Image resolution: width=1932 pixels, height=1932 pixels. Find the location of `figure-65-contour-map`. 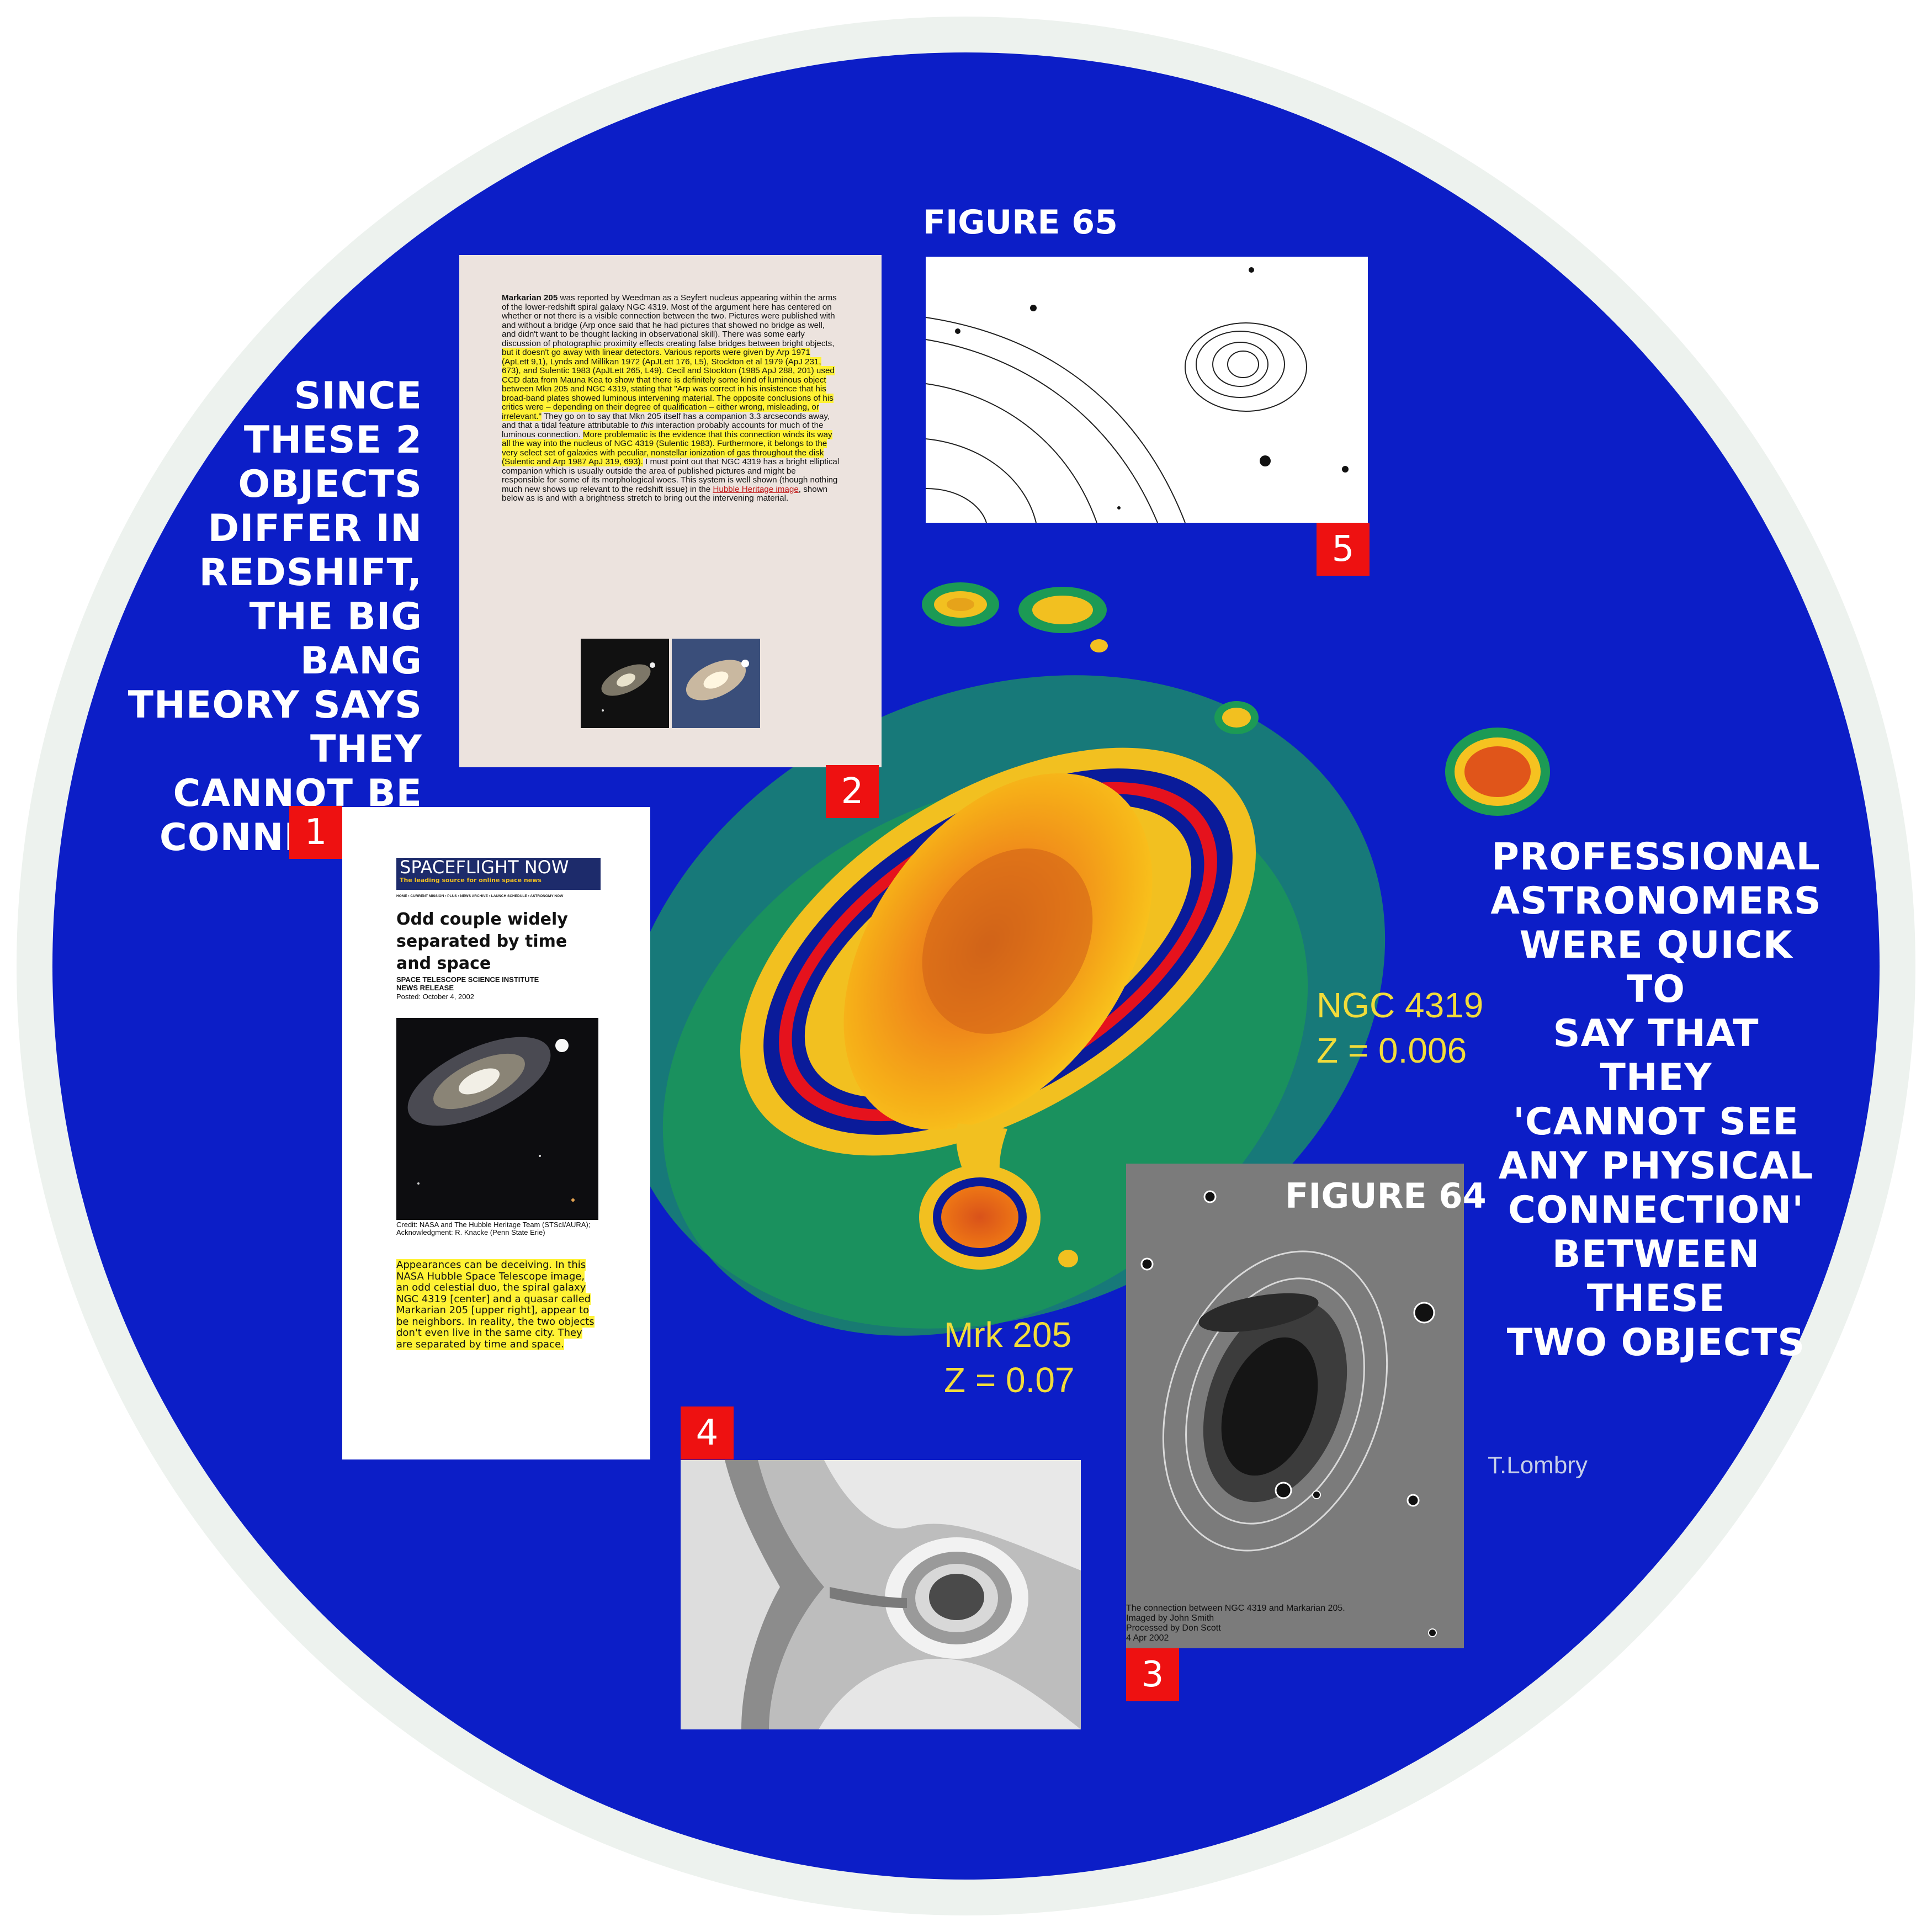

figure-65-contour-map is located at coordinates (1147, 390).